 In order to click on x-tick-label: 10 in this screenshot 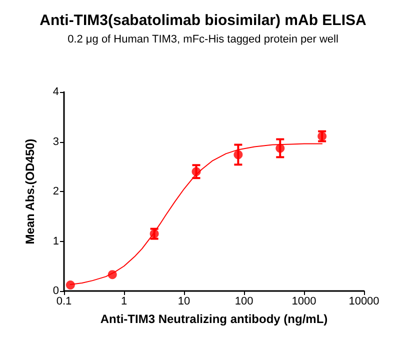, I will do `click(184, 302)`.